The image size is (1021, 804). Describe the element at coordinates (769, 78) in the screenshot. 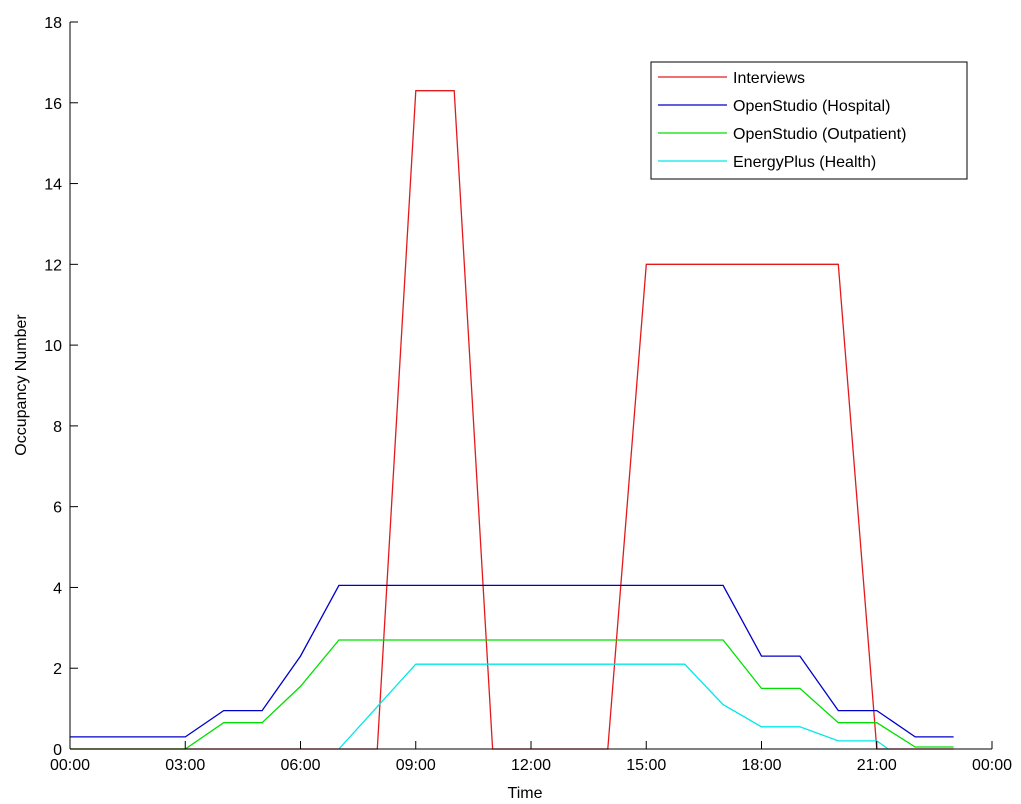

I see `legend-label-1: Interviews` at that location.